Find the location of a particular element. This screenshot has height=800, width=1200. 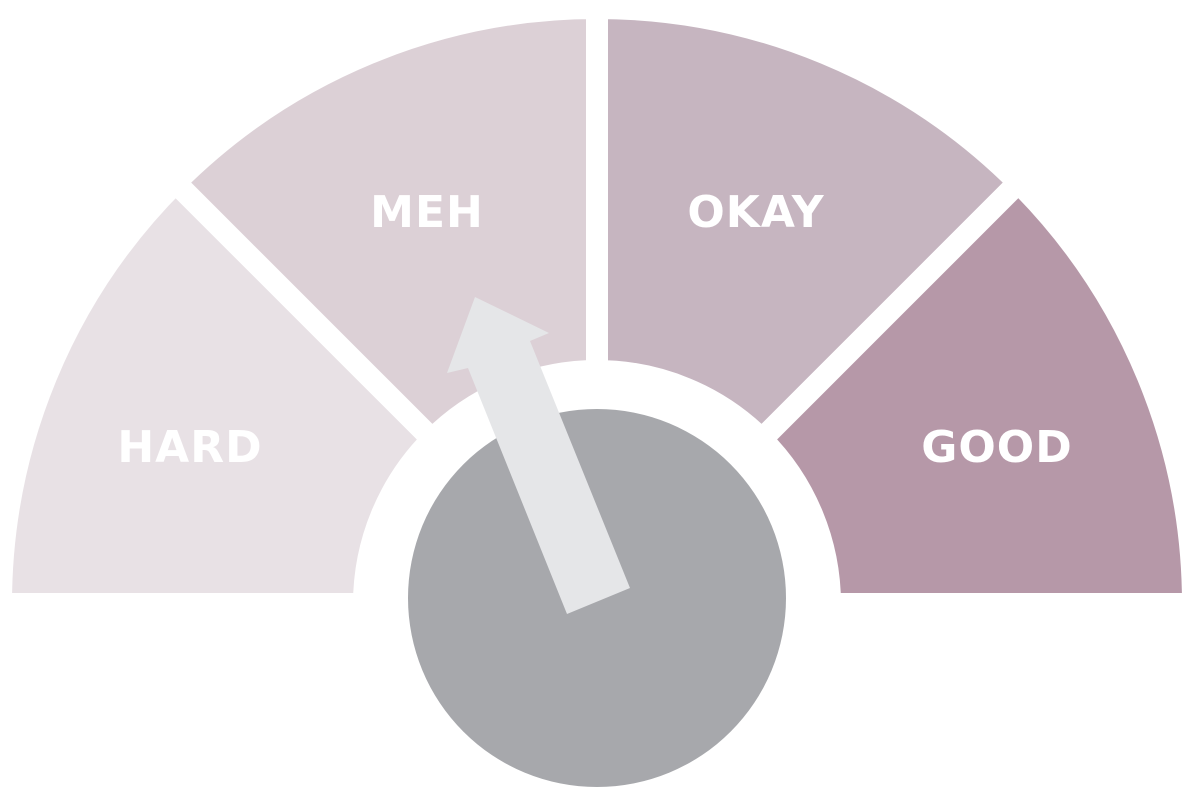

segment-label-okay: OKAY is located at coordinates (755, 212).